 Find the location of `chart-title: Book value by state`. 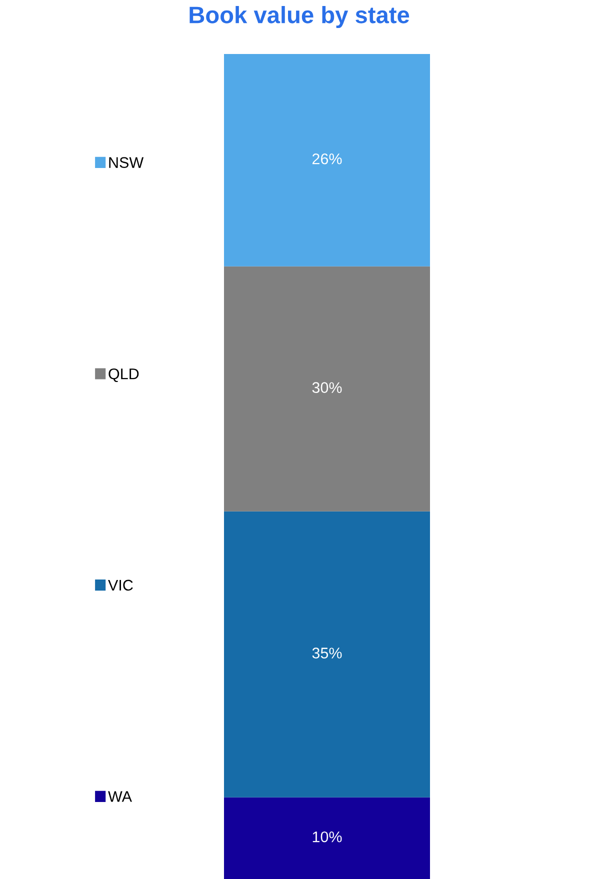

chart-title: Book value by state is located at coordinates (300, 17).